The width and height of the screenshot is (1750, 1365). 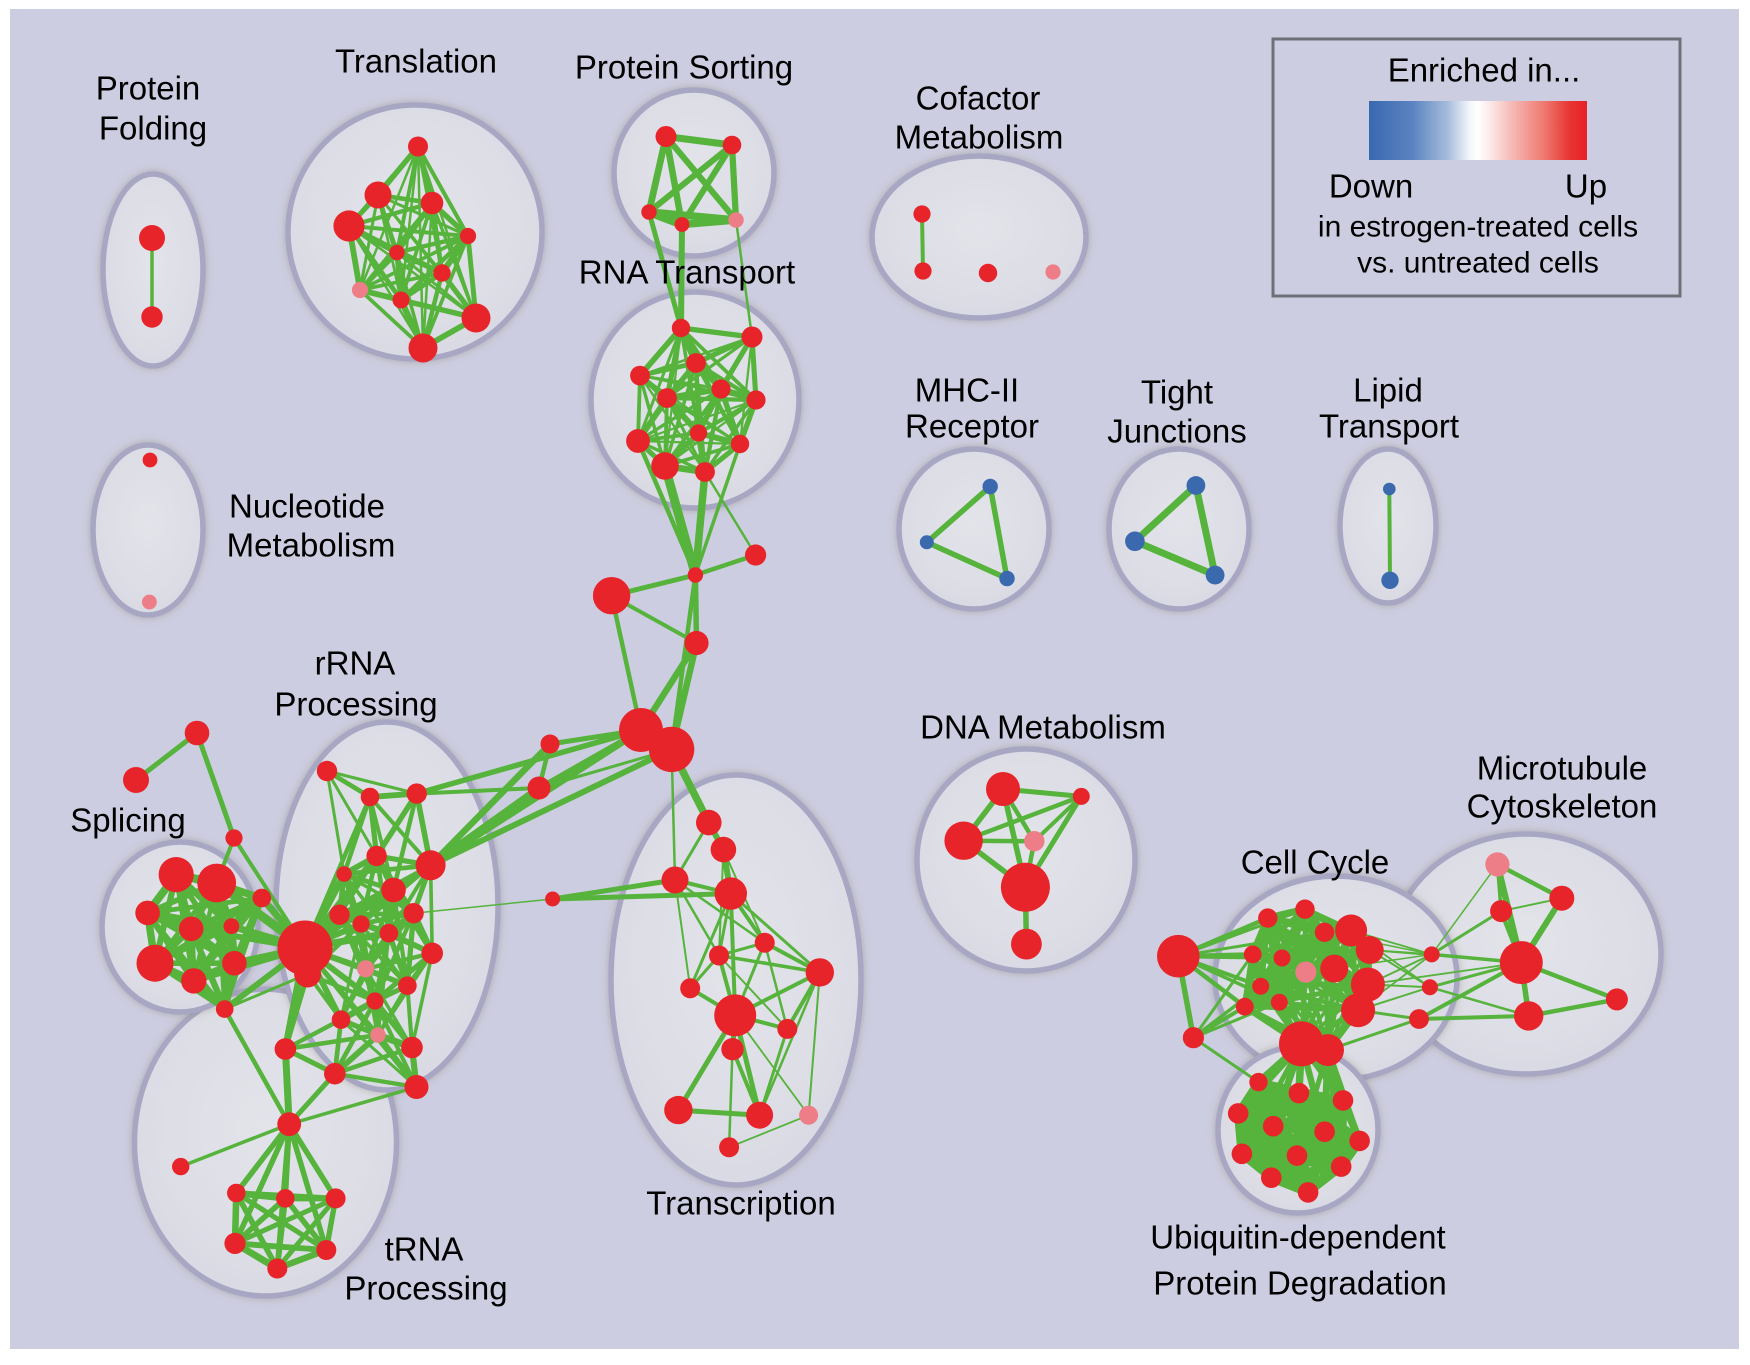 What do you see at coordinates (1388, 390) in the screenshot?
I see `svg-text: Lipid` at bounding box center [1388, 390].